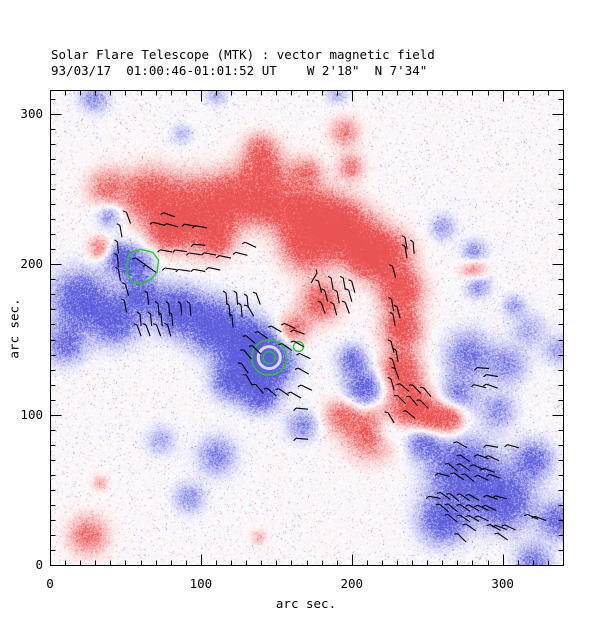 The width and height of the screenshot is (612, 617). Describe the element at coordinates (39, 564) in the screenshot. I see `y-tick-label: 0` at that location.